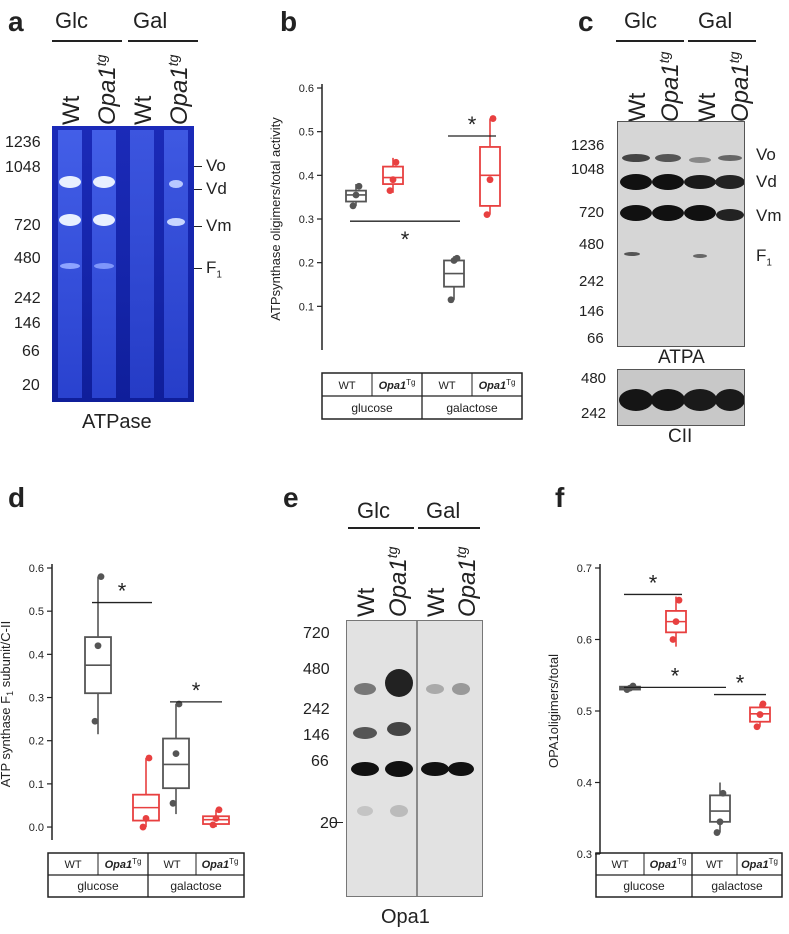 Image resolution: width=789 pixels, height=934 pixels. Describe the element at coordinates (398, 581) in the screenshot. I see `lane-label-opa1-glc-e: Opa1tg` at that location.